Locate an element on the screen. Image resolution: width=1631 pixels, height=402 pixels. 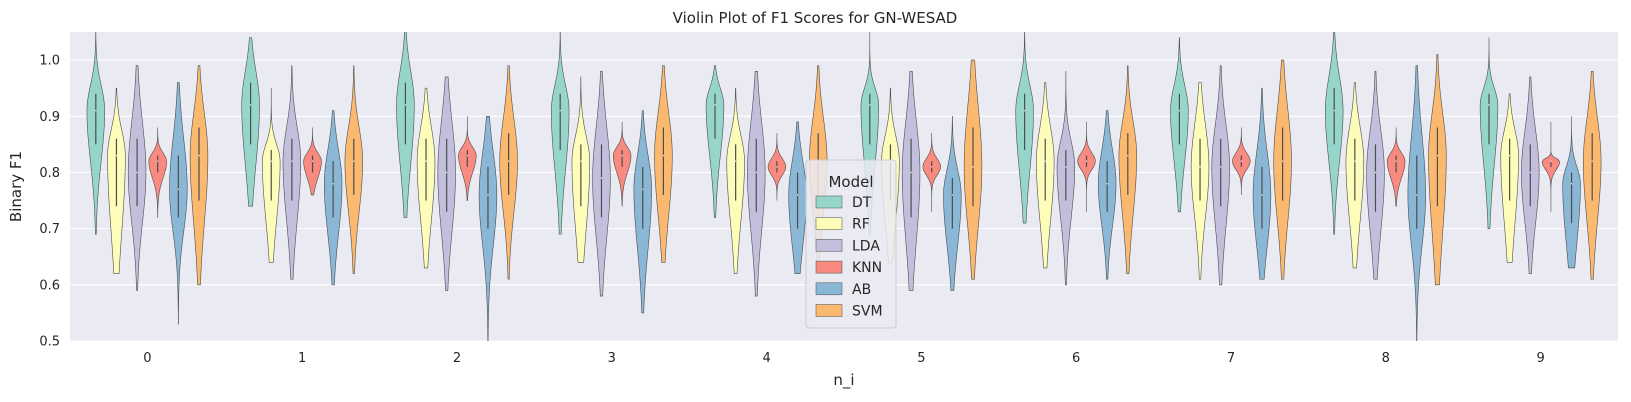
y-tick-label: 0.5 is located at coordinates (49, 342).